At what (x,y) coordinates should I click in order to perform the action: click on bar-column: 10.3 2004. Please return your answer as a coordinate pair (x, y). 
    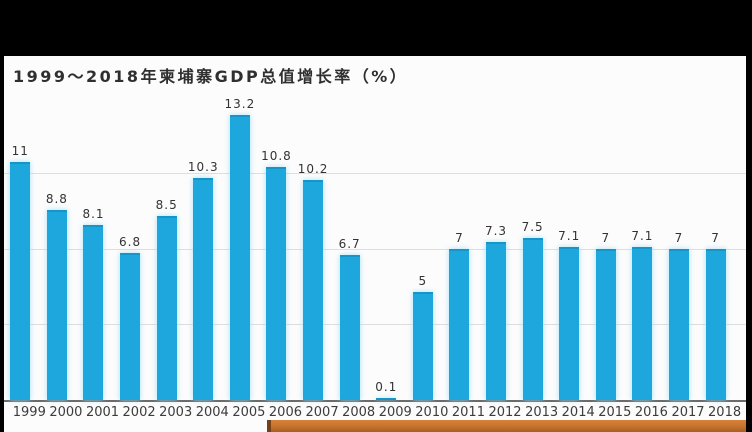
    Looking at the image, I should click on (207, 255).